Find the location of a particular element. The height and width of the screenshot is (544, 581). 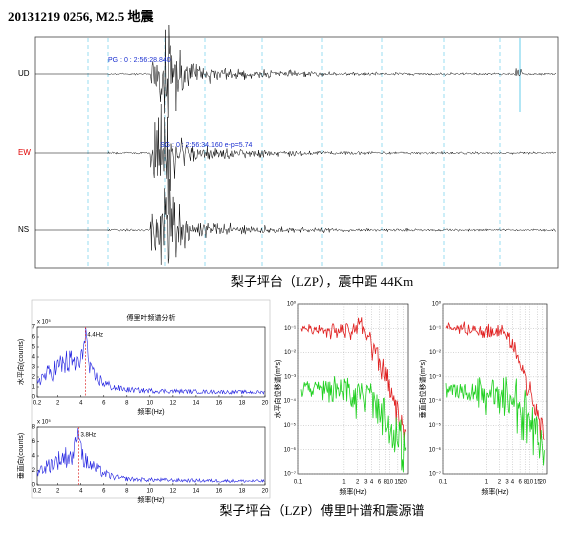

y-tick-label: 7 is located at coordinates (34, 328).